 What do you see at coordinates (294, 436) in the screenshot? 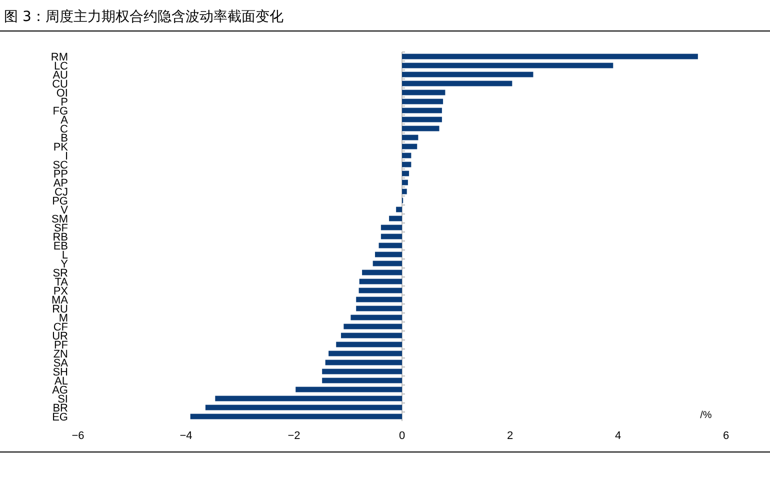
I see `x-tick-label: −2` at bounding box center [294, 436].